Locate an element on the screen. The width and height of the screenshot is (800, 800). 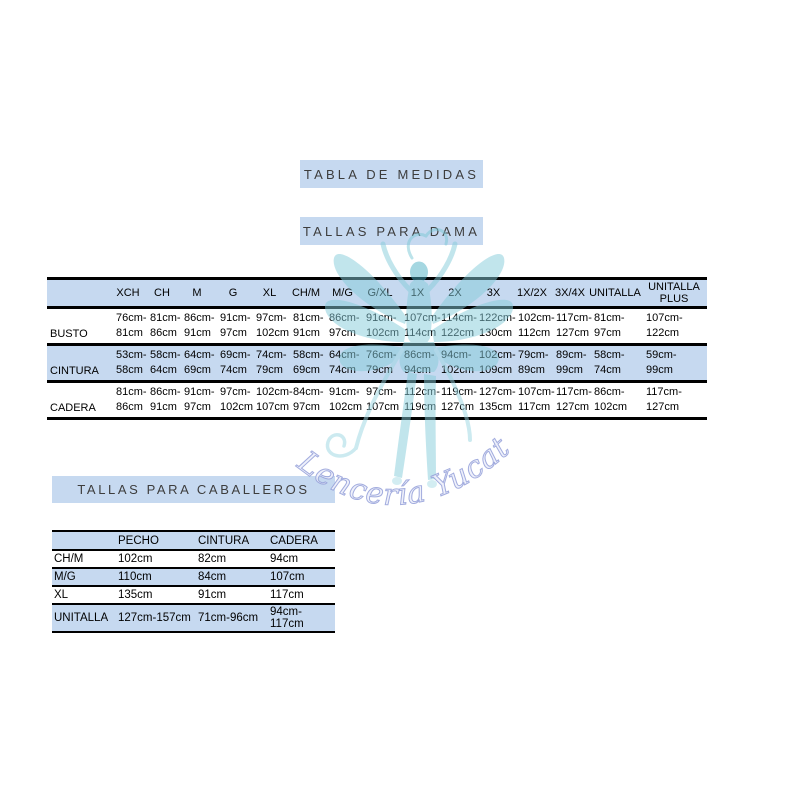
size-cell: 107cm- 114cm is located at coordinates (422, 325).